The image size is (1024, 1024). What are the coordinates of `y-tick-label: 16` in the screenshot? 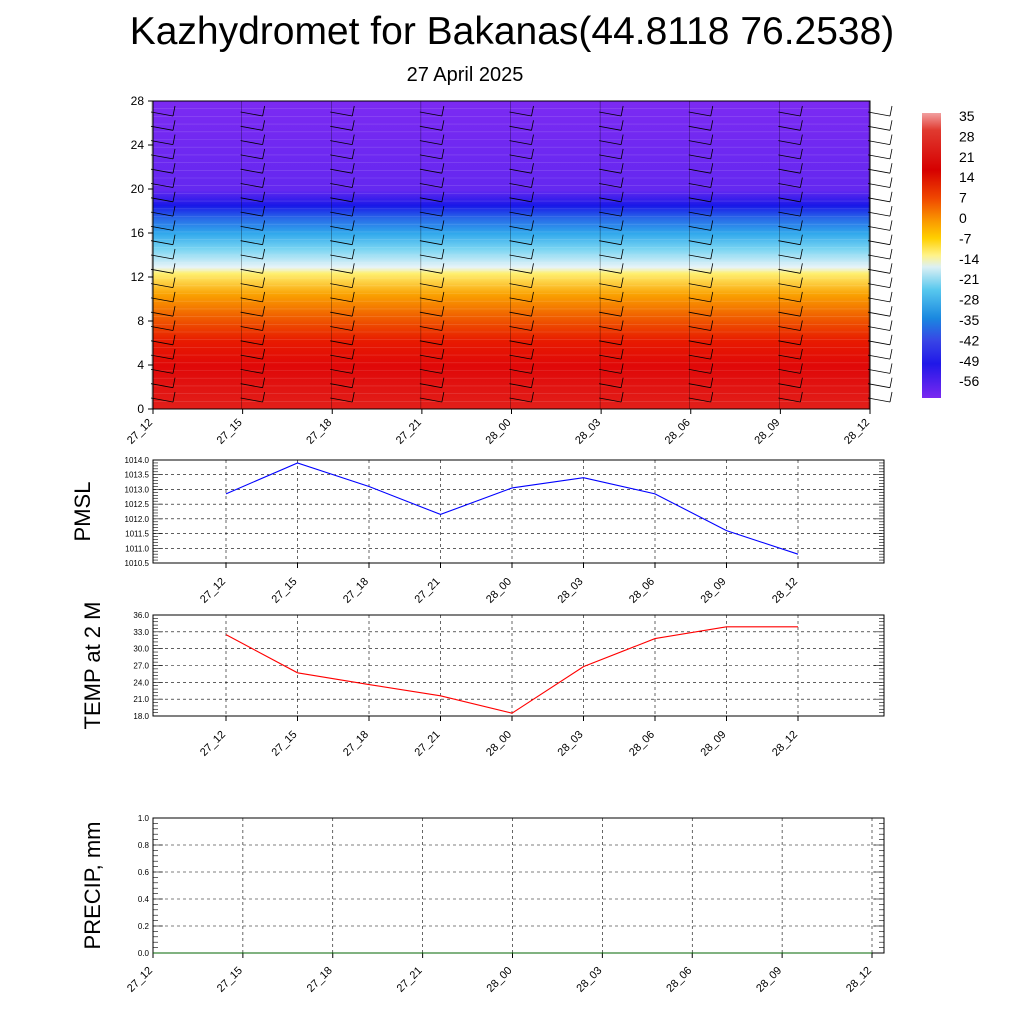 It's located at (138, 233).